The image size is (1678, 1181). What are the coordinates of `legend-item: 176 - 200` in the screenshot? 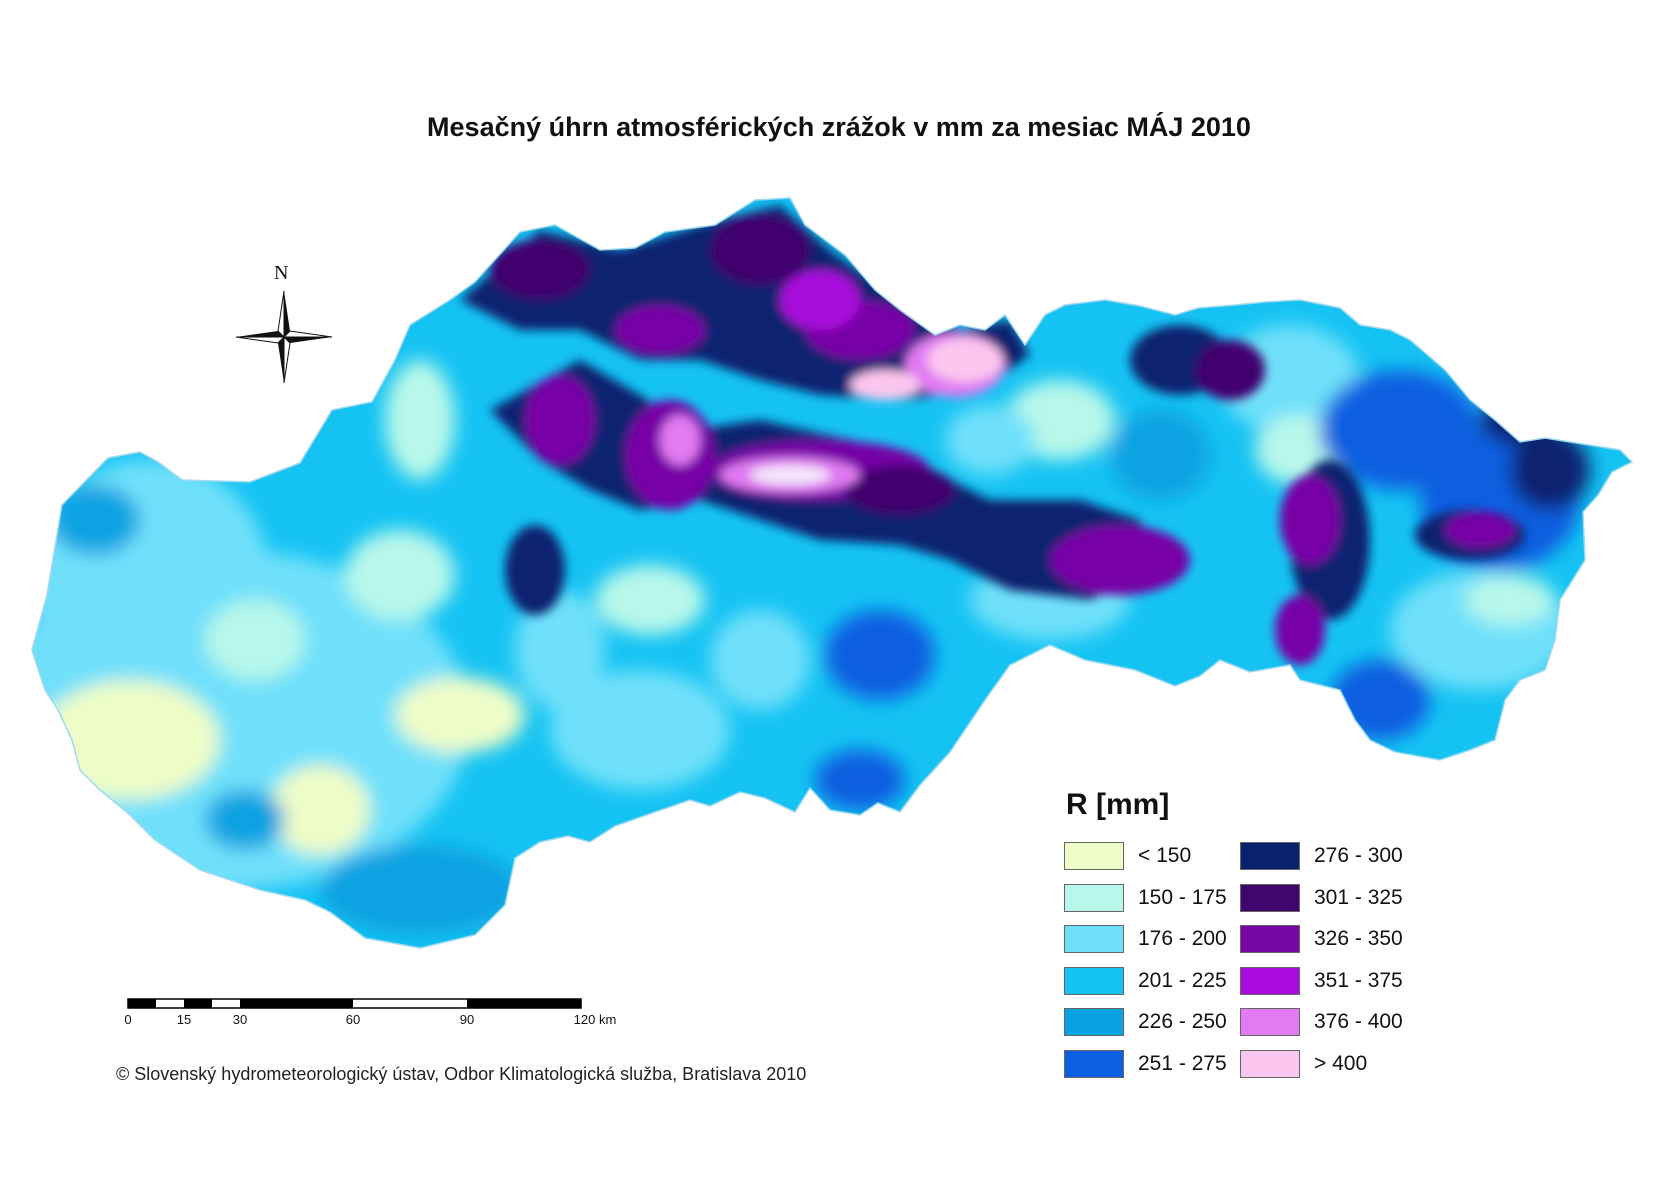 It's located at (1145, 939).